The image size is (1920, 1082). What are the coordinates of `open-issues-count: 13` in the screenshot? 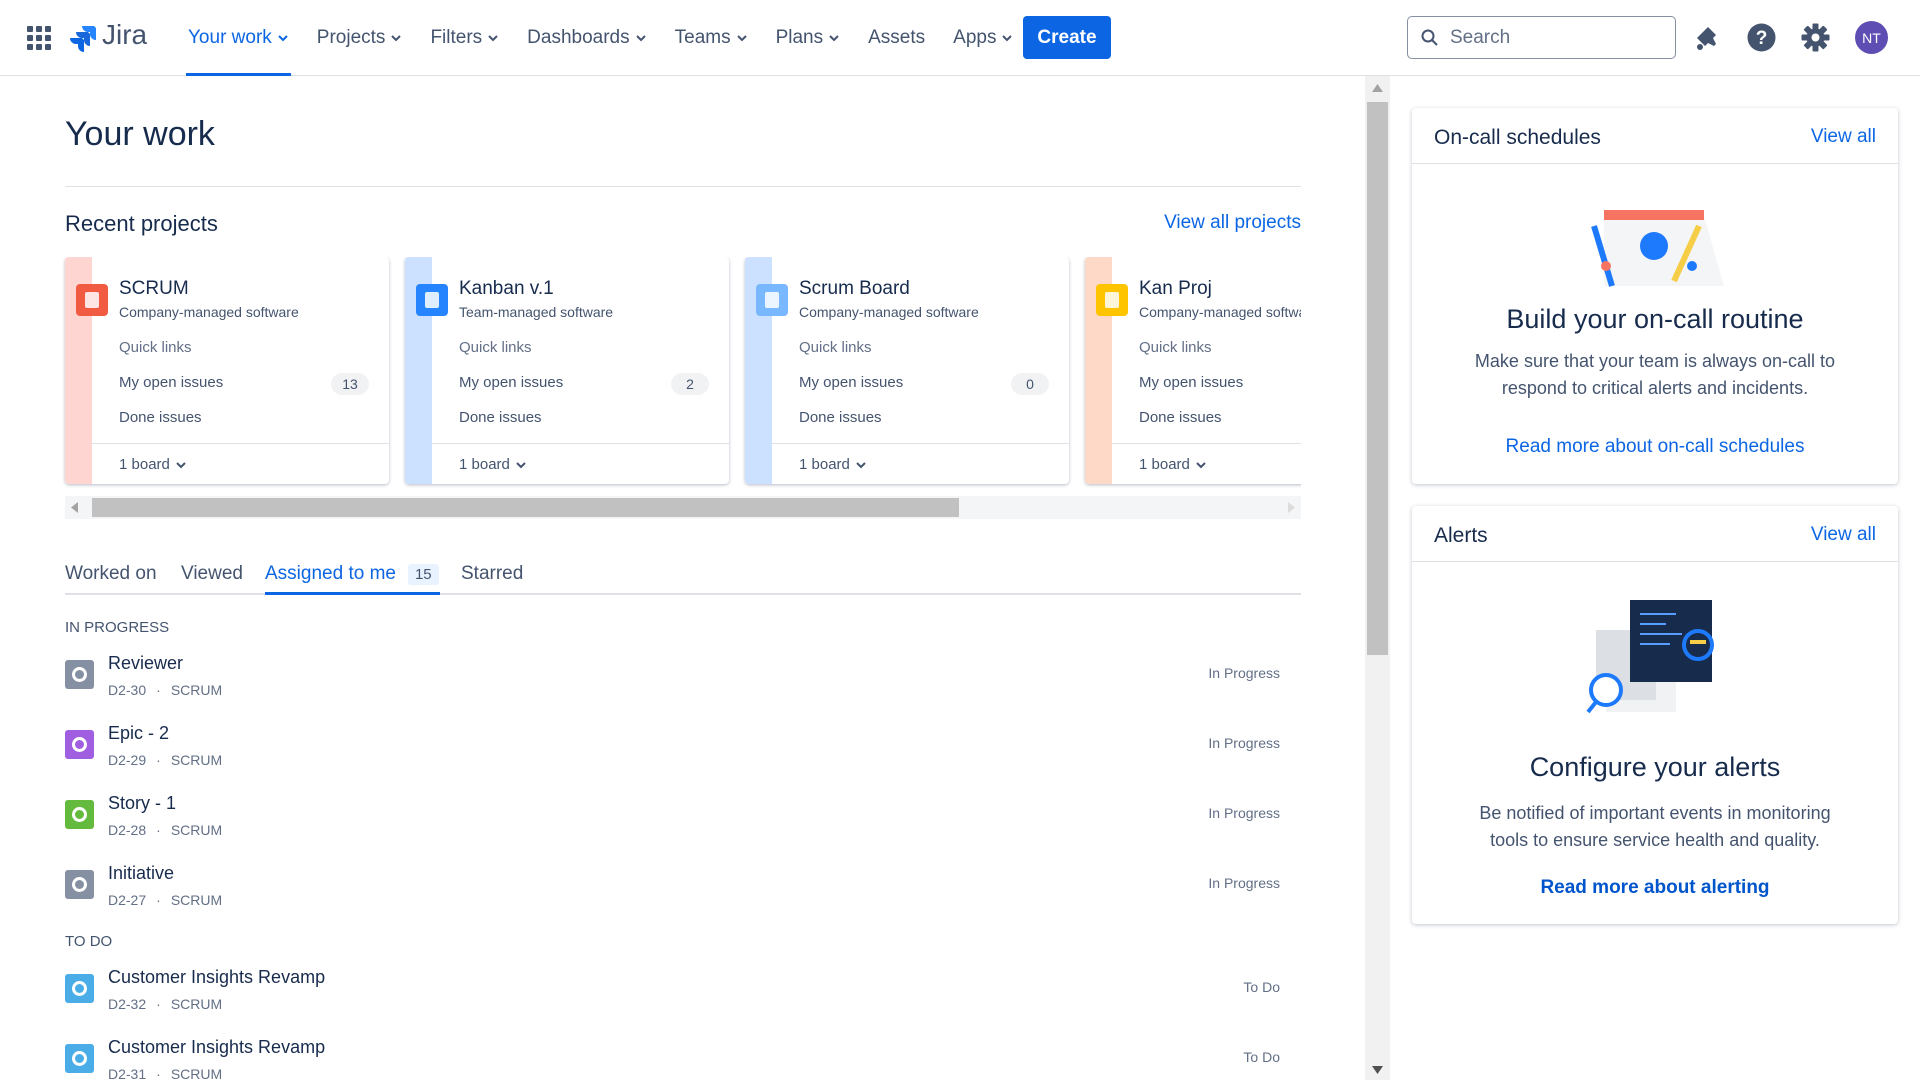 It's located at (350, 384).